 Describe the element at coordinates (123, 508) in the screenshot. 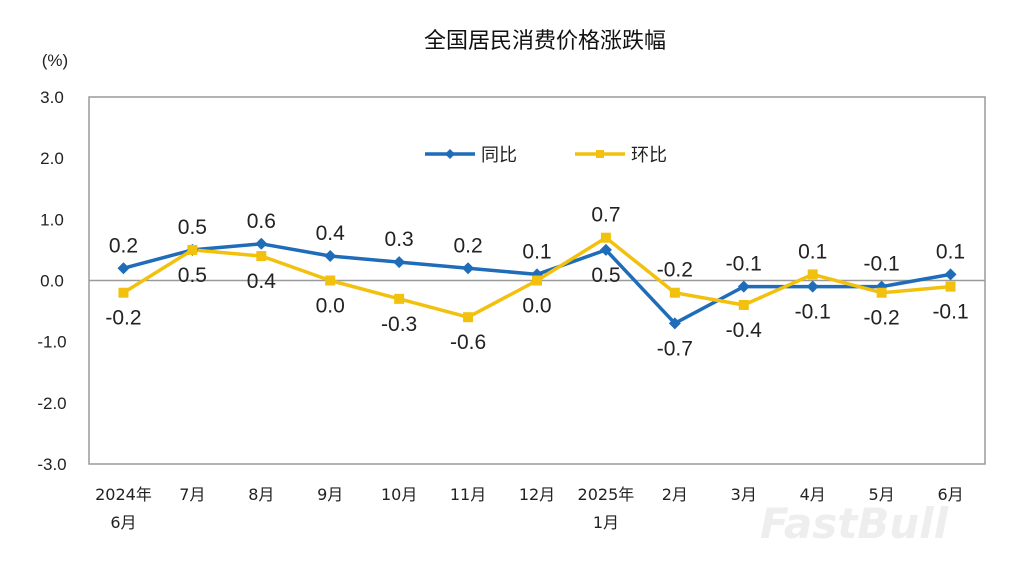

I see `x-tick-label: 2024年 6月` at that location.